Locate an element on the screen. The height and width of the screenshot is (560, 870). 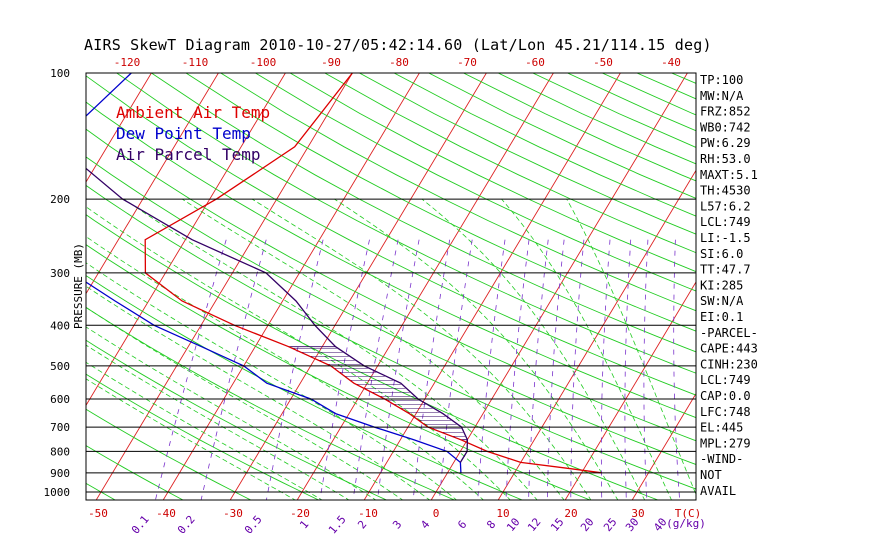
pressure-tick-label: 800 is located at coordinates (60, 451).